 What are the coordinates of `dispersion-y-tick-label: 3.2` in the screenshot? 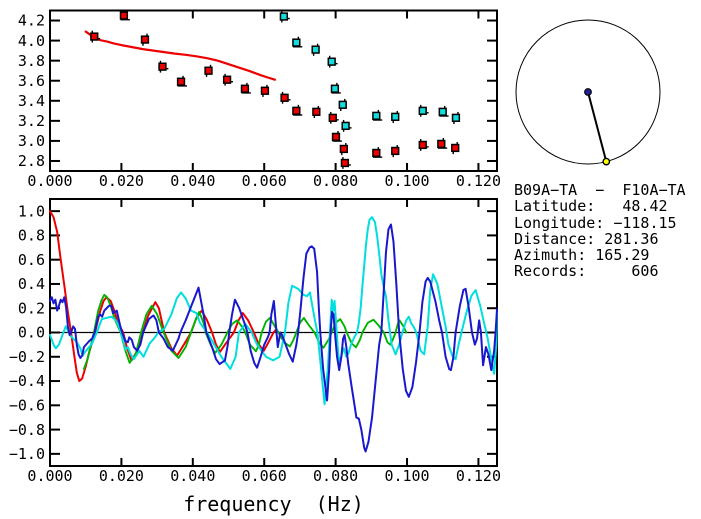 It's located at (31, 121).